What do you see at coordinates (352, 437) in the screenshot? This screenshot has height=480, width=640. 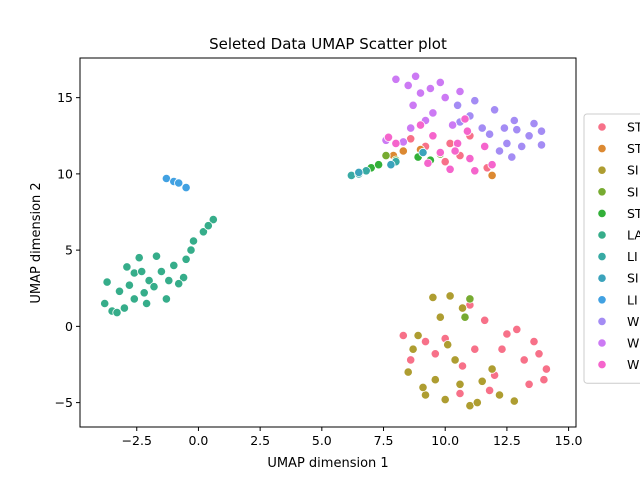 I see `x-axis-ticks: −2.5 0.0 2.5 5.0 7.5 10.0 12.5 15.0` at bounding box center [352, 437].